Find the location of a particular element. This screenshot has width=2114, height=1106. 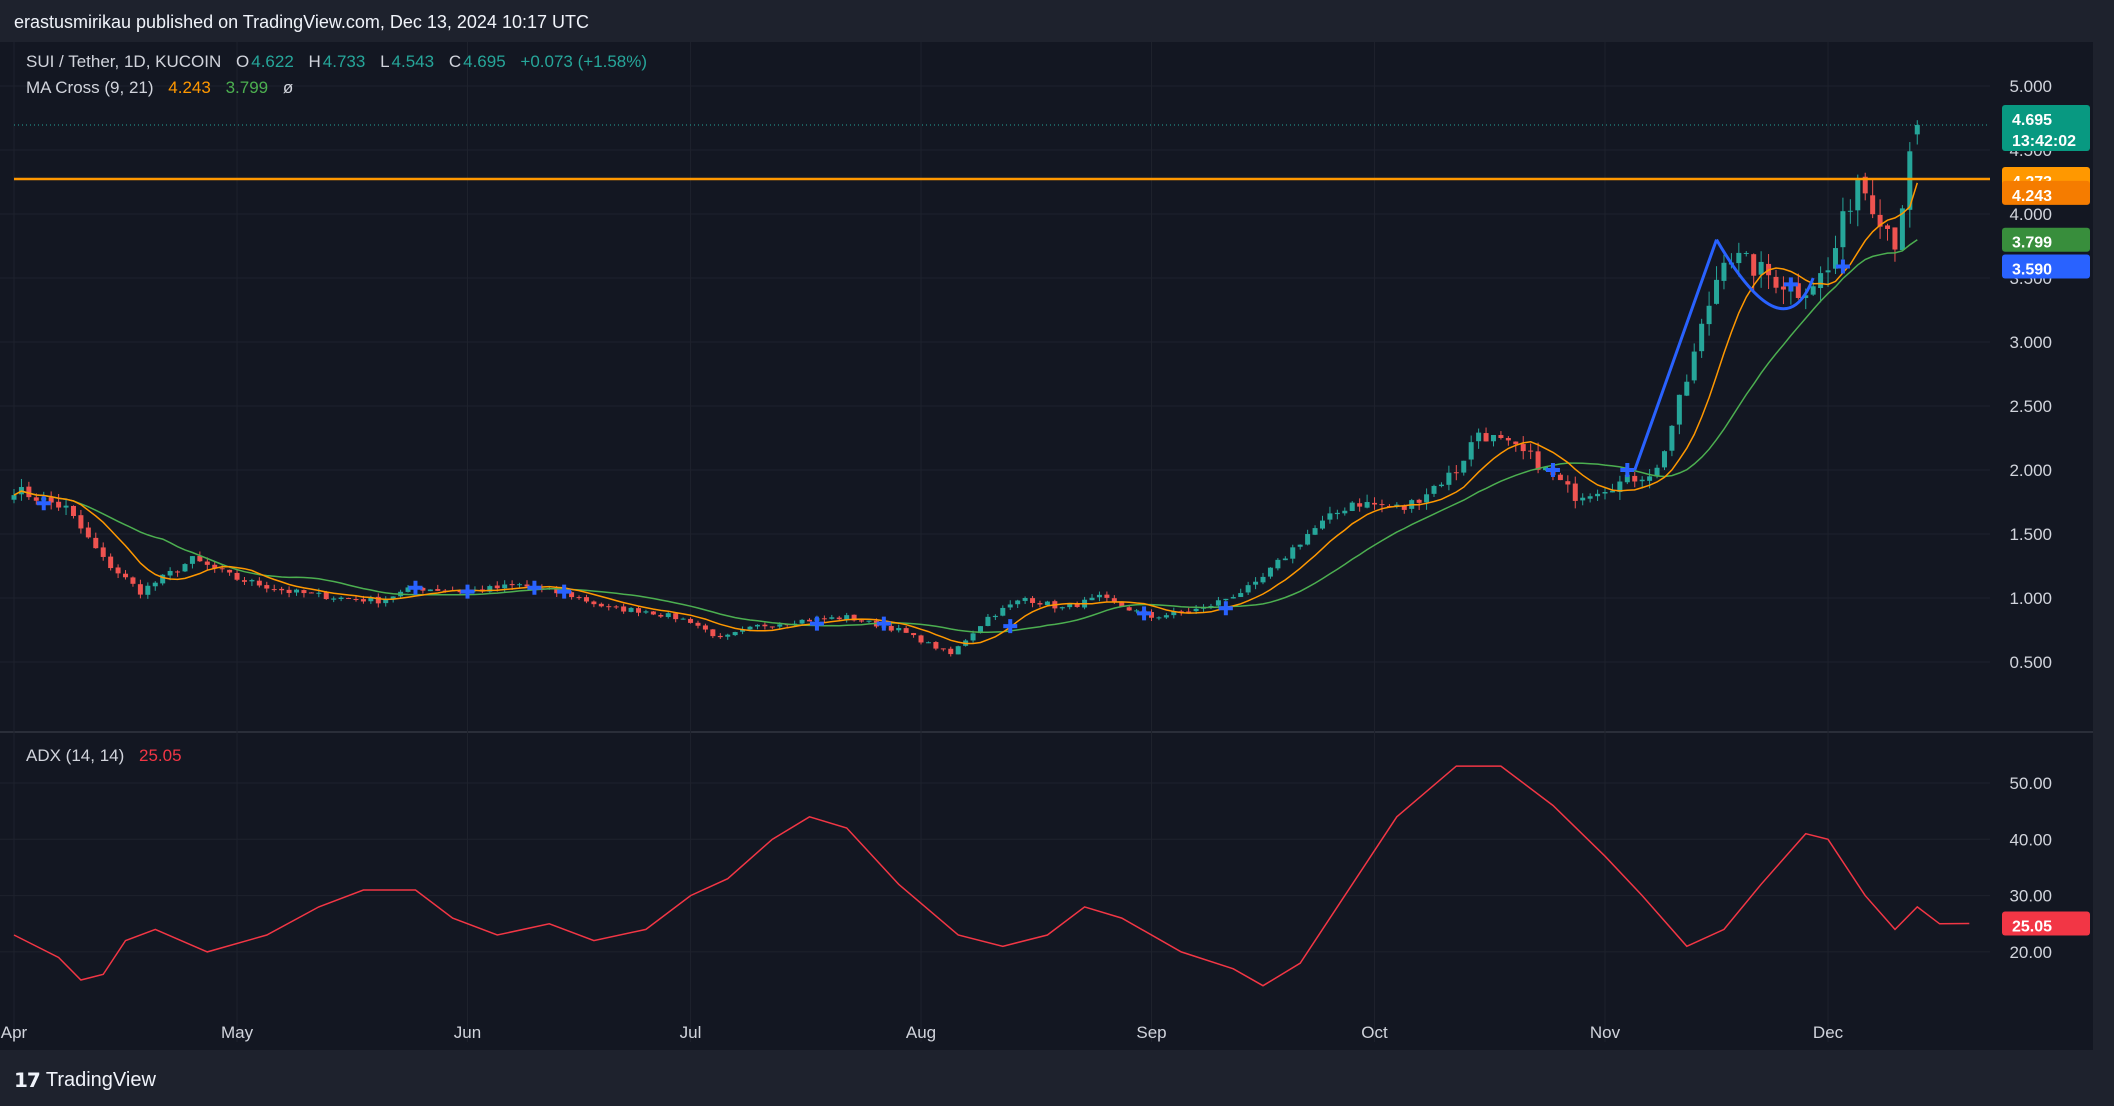

price-tick-label: 1.000 is located at coordinates (2030, 598).